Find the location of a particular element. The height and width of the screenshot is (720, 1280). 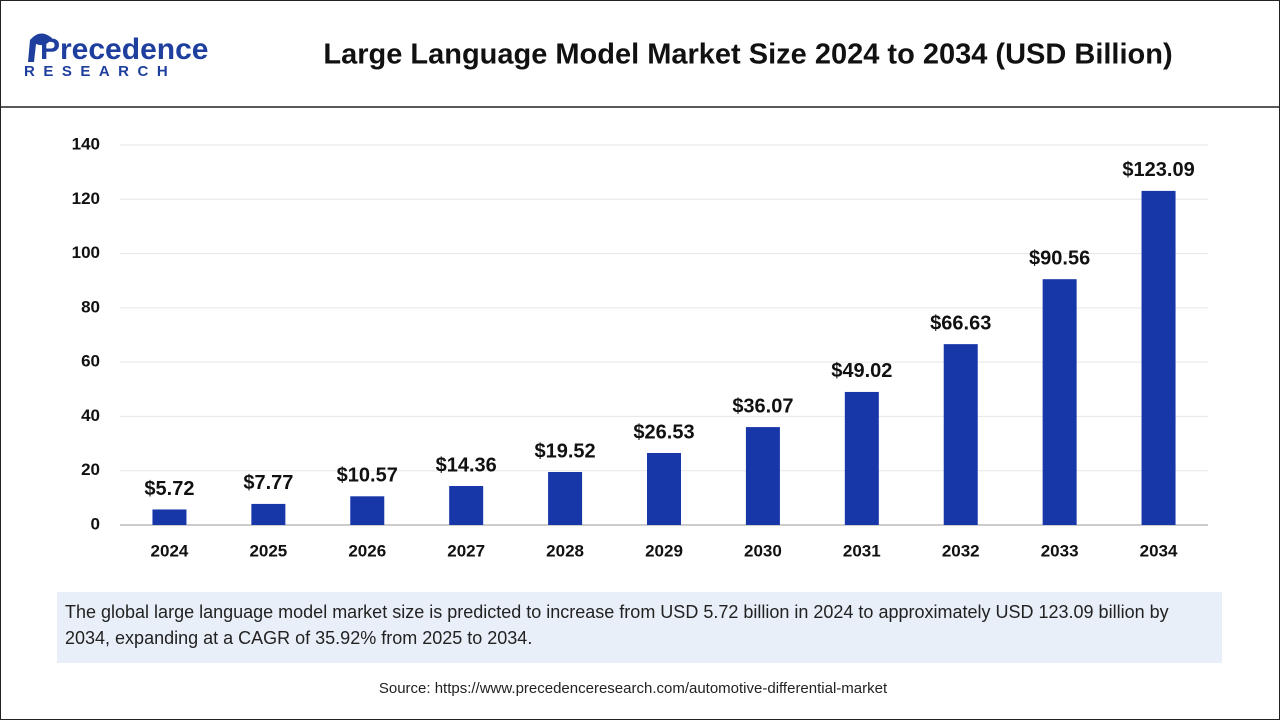

y-tick-label: 20 is located at coordinates (90, 469).